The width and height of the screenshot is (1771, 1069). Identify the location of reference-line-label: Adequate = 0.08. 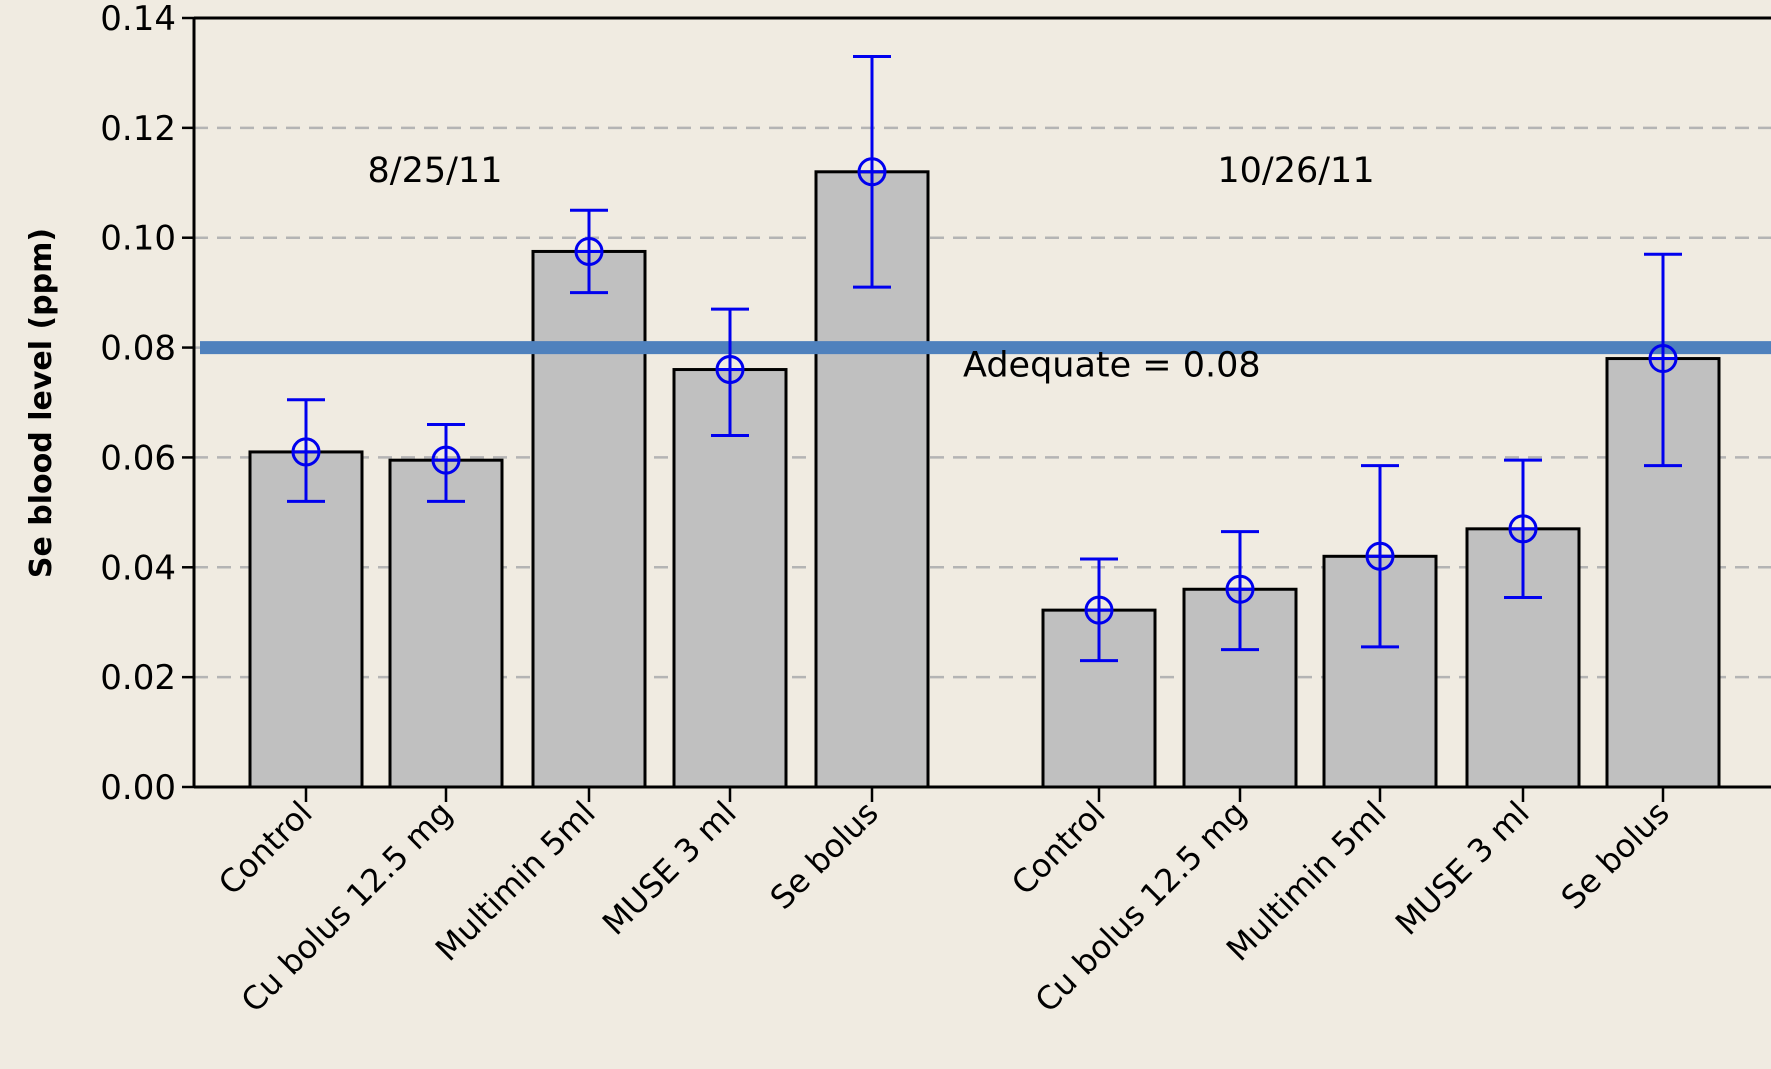
(1112, 366).